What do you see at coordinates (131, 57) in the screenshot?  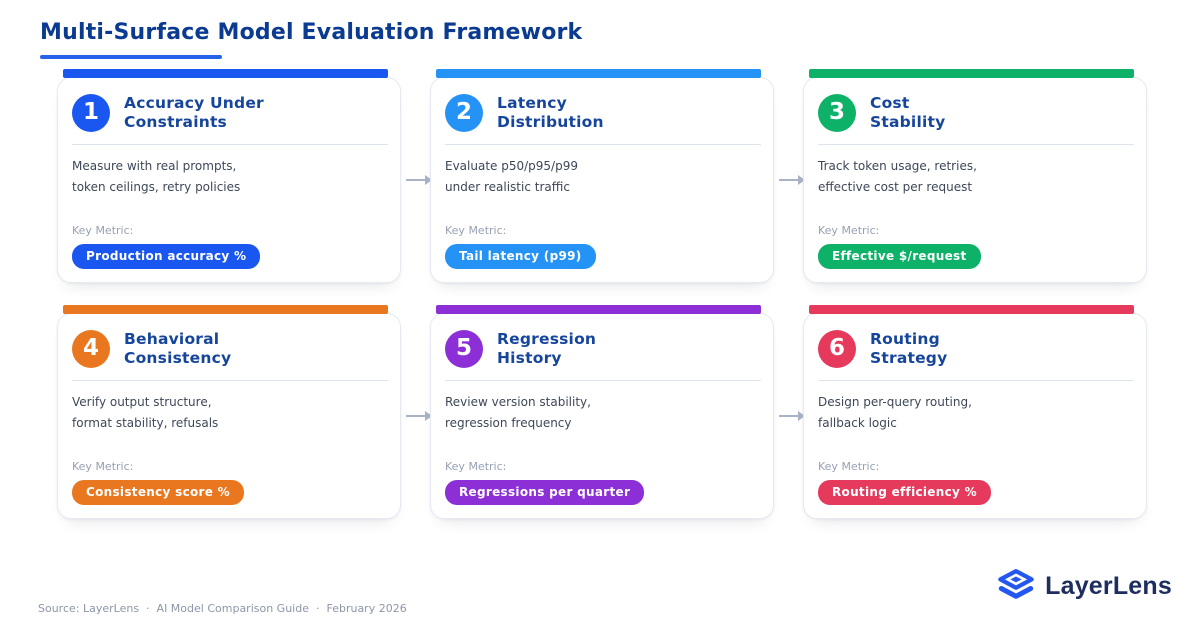 I see `title-underline` at bounding box center [131, 57].